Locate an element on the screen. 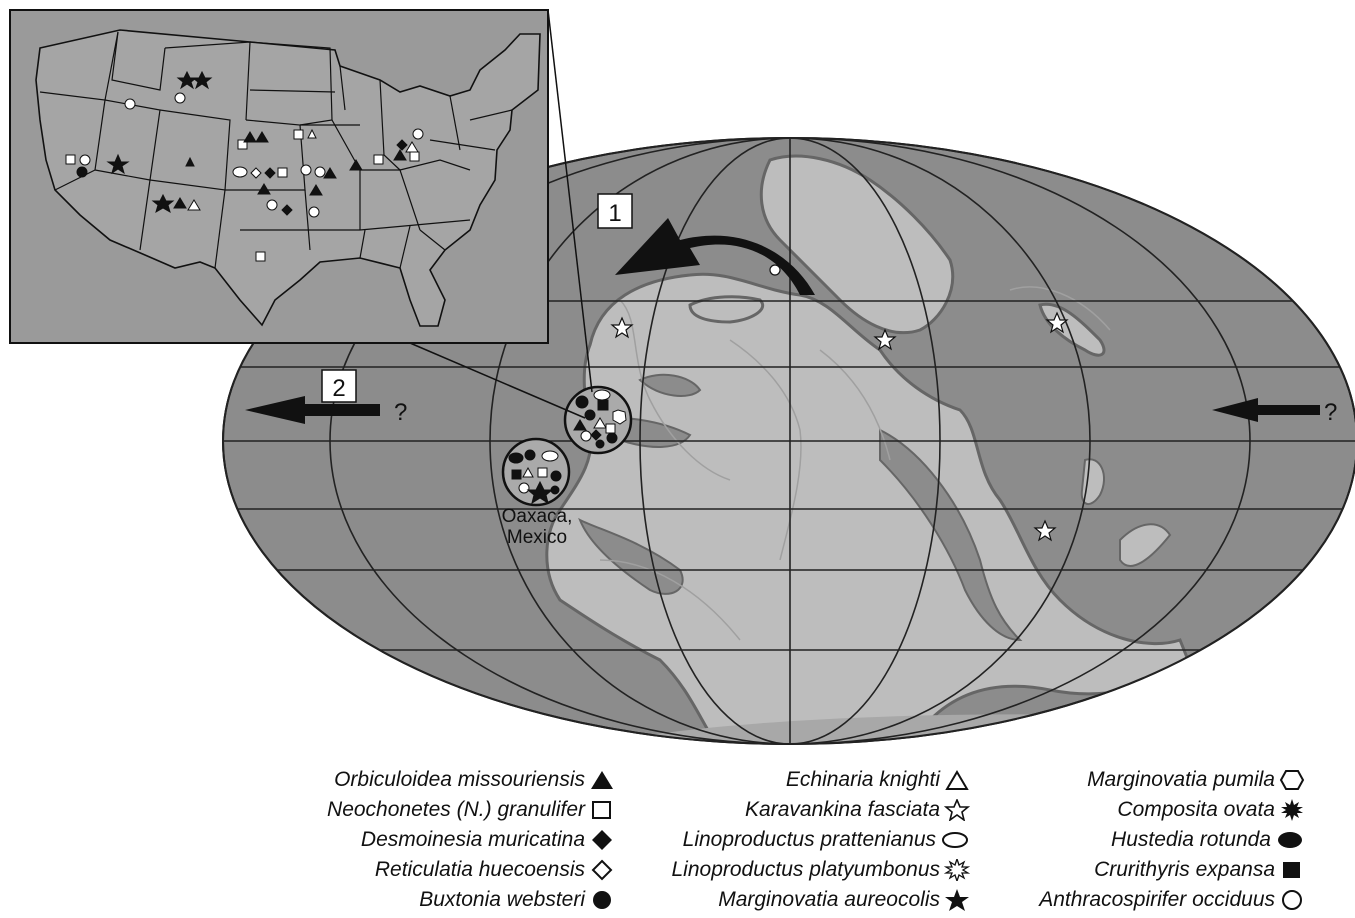 The height and width of the screenshot is (918, 1355). legend-item: Hustedia rotunda is located at coordinates (1140, 840).